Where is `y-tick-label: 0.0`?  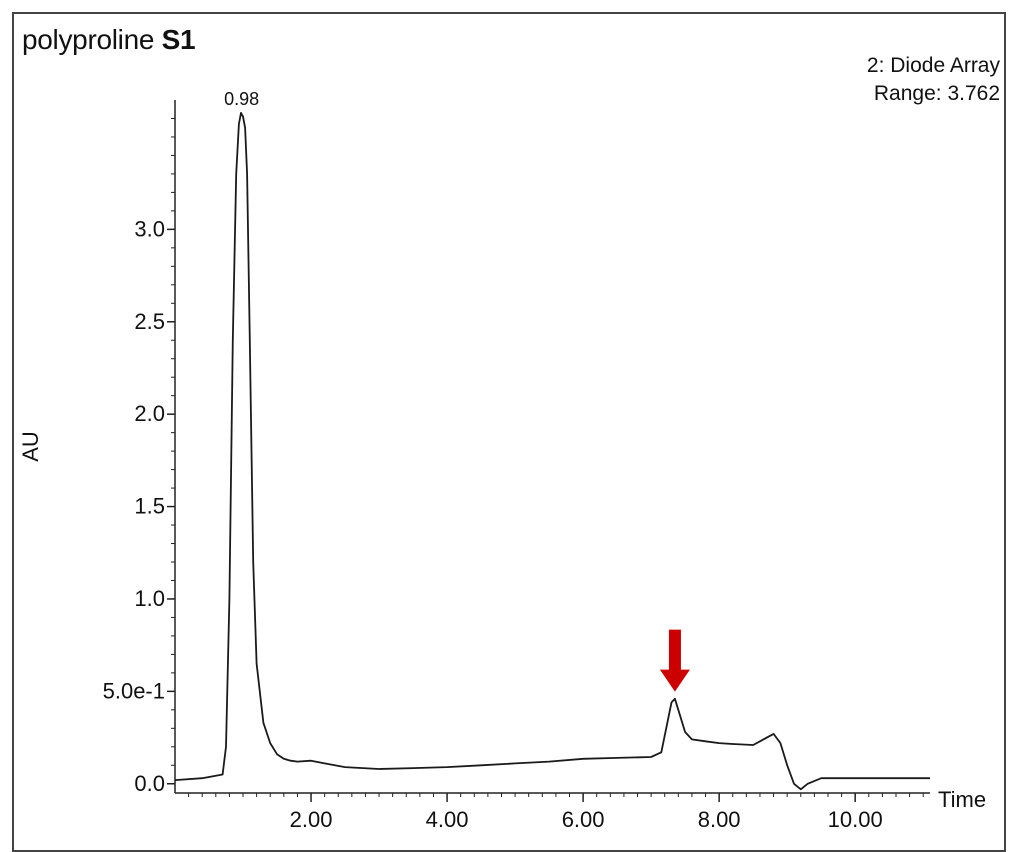 y-tick-label: 0.0 is located at coordinates (149, 783).